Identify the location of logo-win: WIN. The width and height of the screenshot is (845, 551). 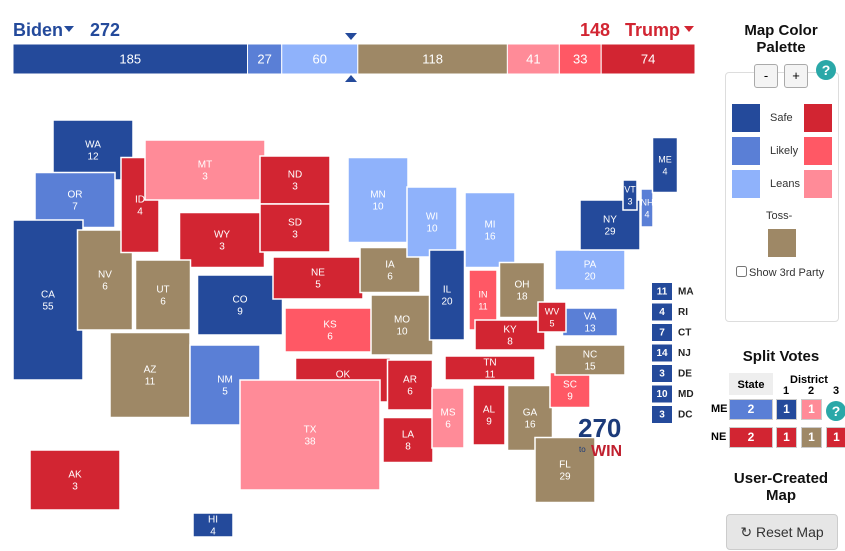
(606, 451).